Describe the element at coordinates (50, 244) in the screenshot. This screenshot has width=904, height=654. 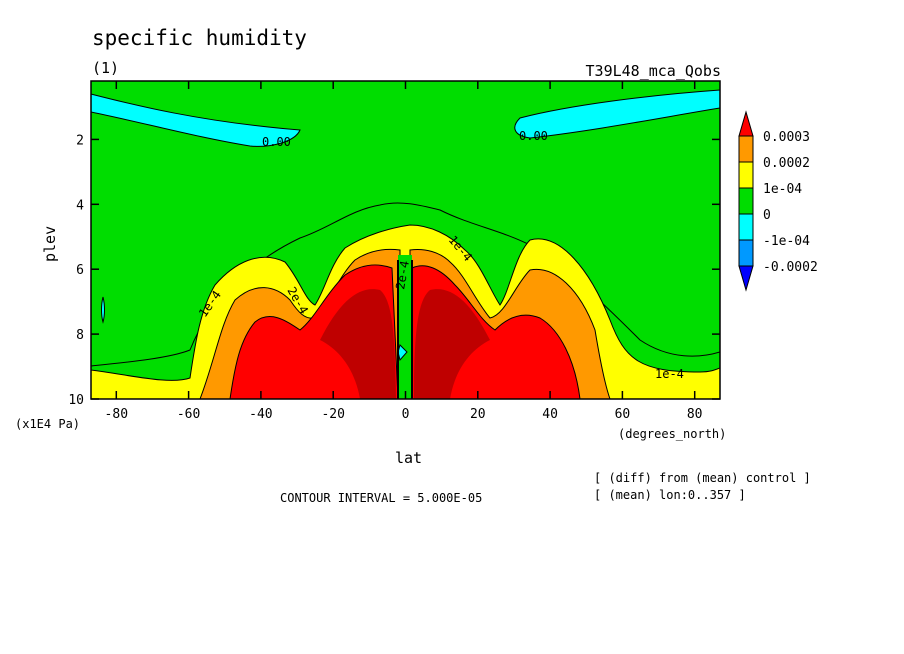
I see `y-axis-label: plev` at that location.